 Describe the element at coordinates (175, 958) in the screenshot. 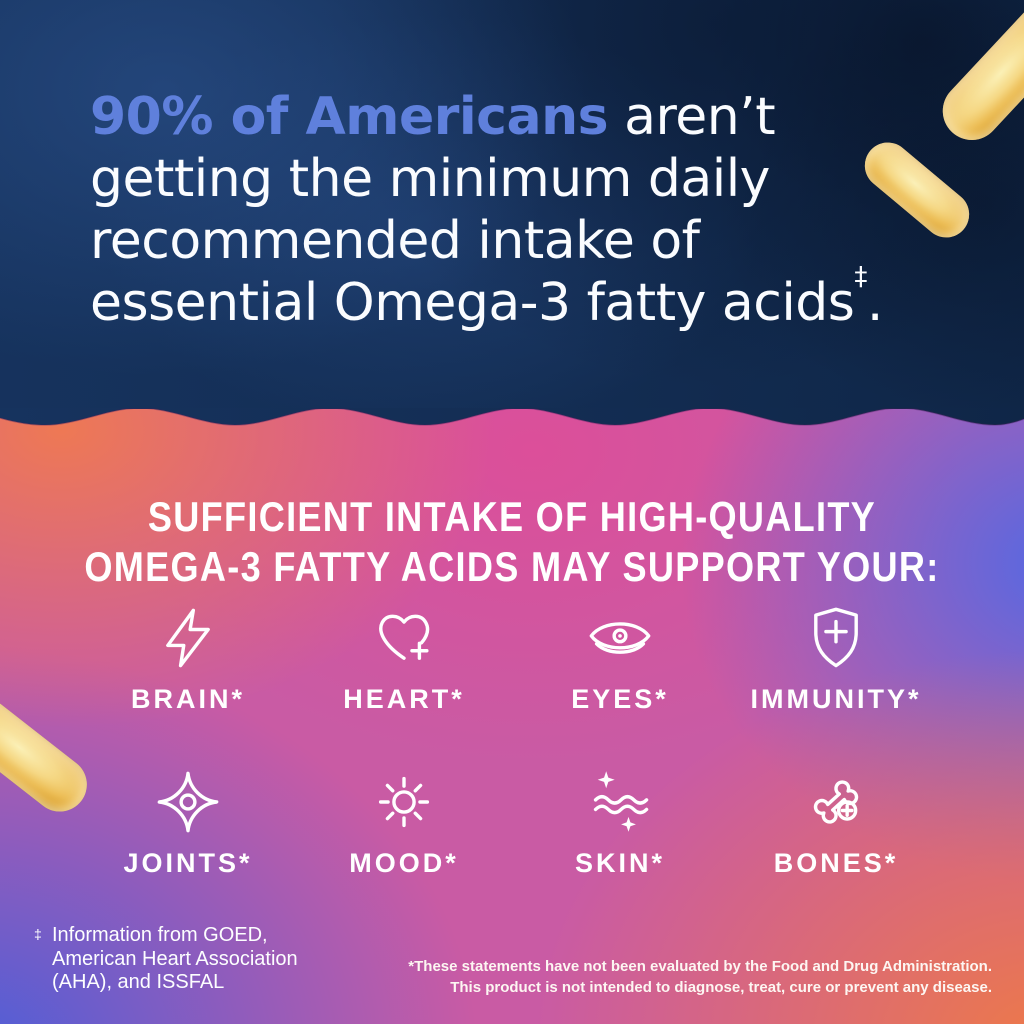

I see `footnote-sources-line-2: American Heart Association` at that location.